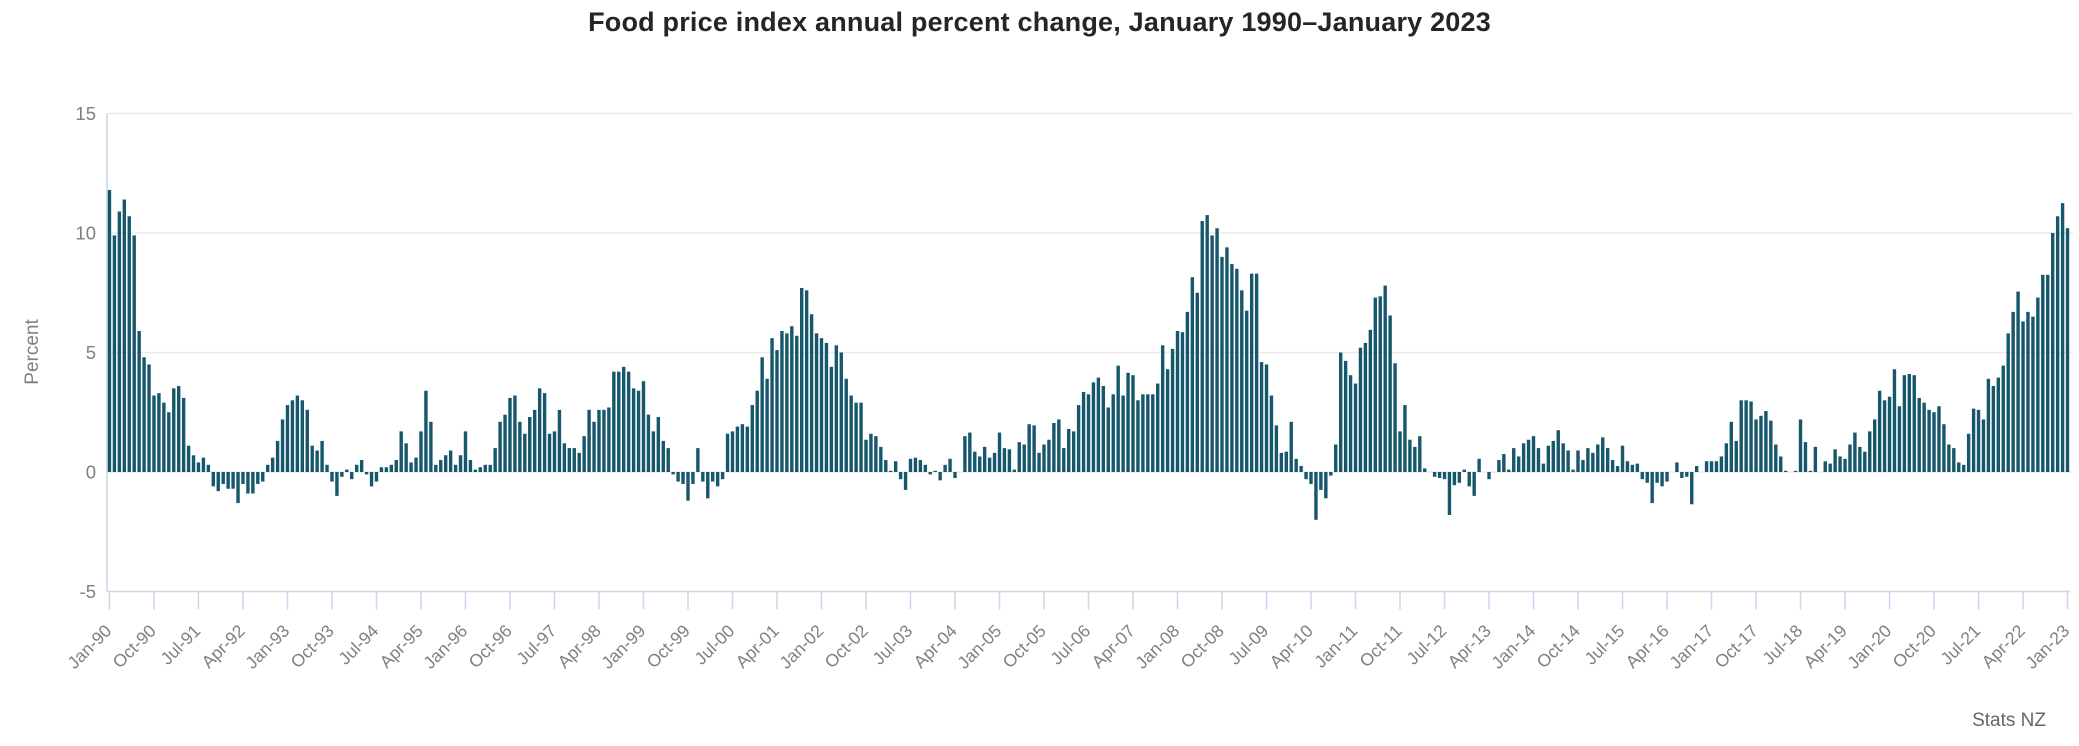 The width and height of the screenshot is (2079, 746). Describe the element at coordinates (267, 647) in the screenshot. I see `x-tick-label: Jan-93` at that location.